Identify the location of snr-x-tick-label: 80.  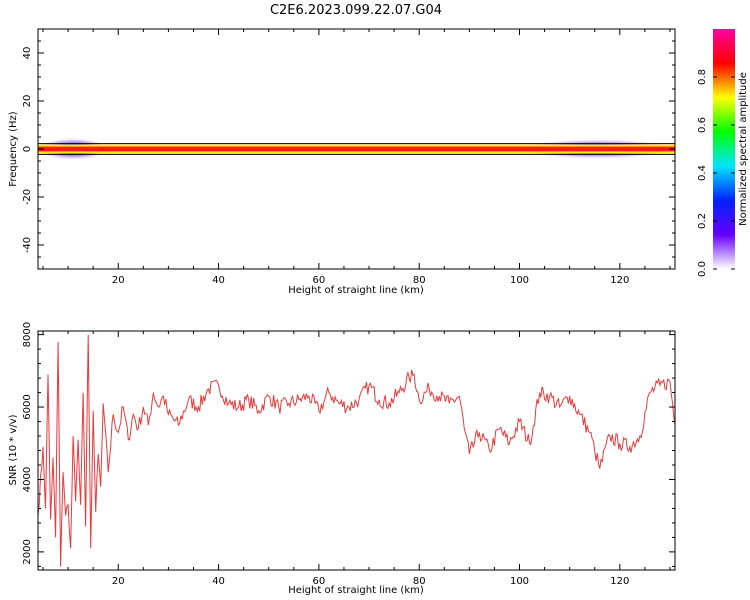
(419, 581).